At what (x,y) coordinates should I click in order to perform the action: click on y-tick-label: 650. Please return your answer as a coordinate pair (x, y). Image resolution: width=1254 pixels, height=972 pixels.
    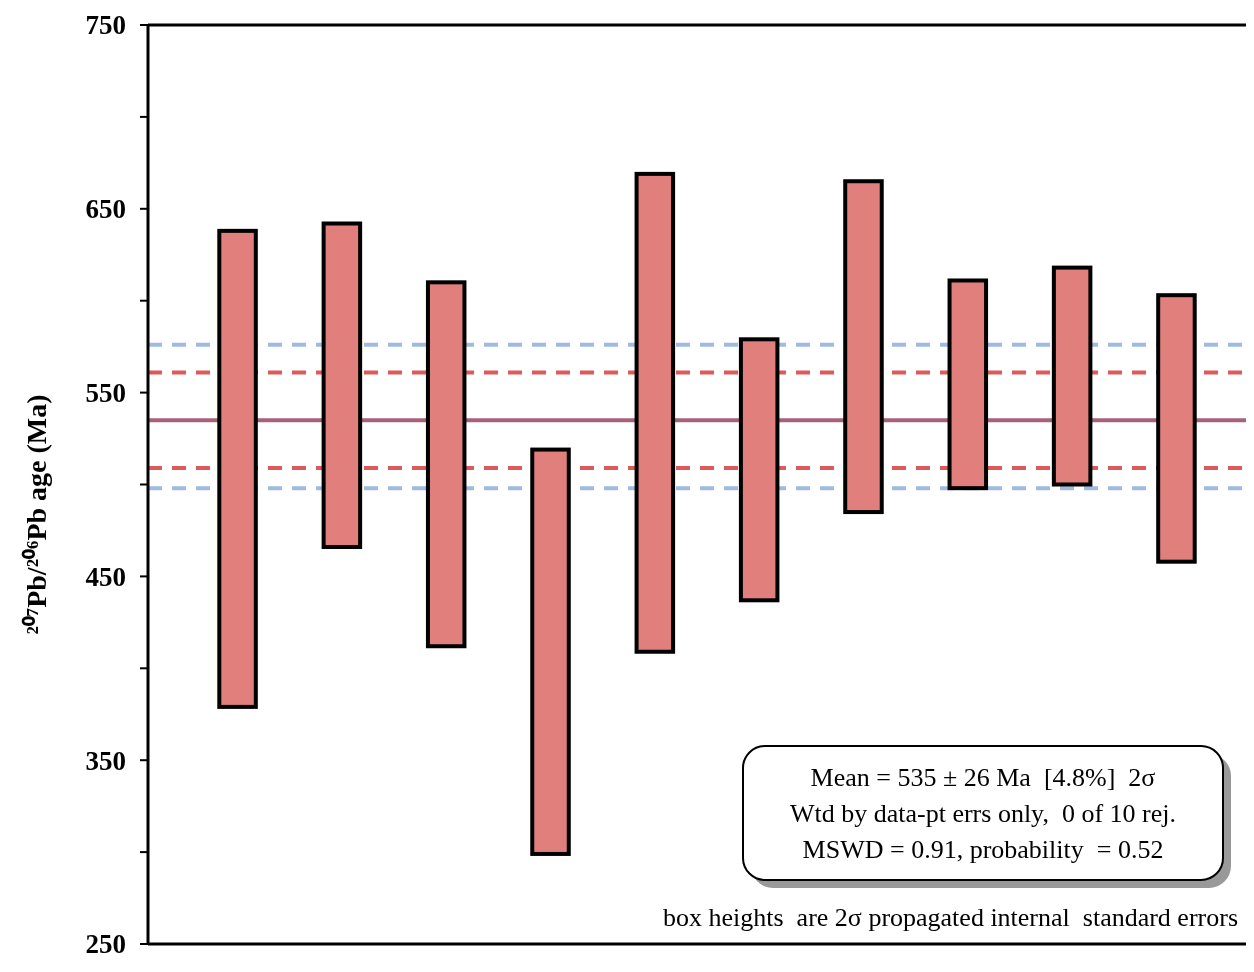
    Looking at the image, I should click on (105, 209).